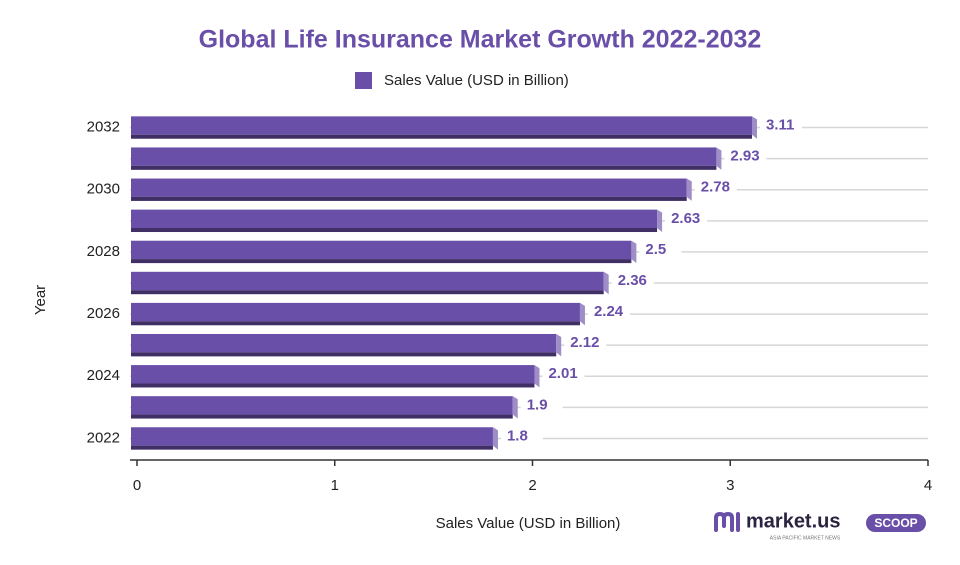  What do you see at coordinates (517, 435) in the screenshot?
I see `value-label: 1.8` at bounding box center [517, 435].